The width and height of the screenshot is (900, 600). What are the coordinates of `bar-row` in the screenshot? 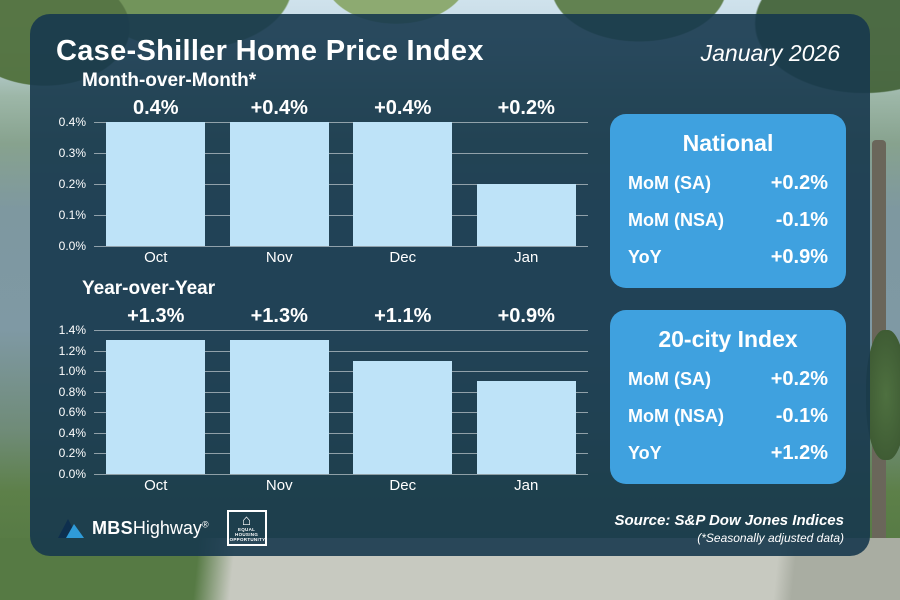 It's located at (341, 402).